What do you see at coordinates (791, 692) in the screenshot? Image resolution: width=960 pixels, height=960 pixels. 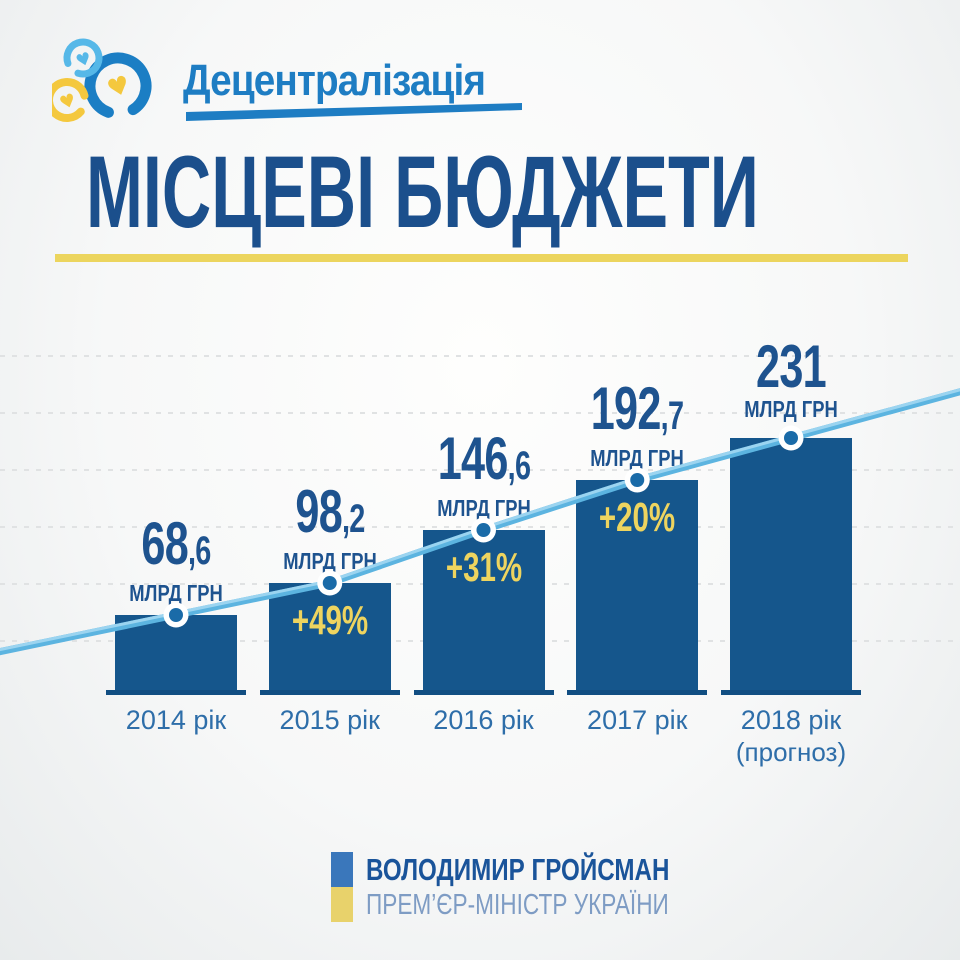 I see `axis-baseline-2018` at bounding box center [791, 692].